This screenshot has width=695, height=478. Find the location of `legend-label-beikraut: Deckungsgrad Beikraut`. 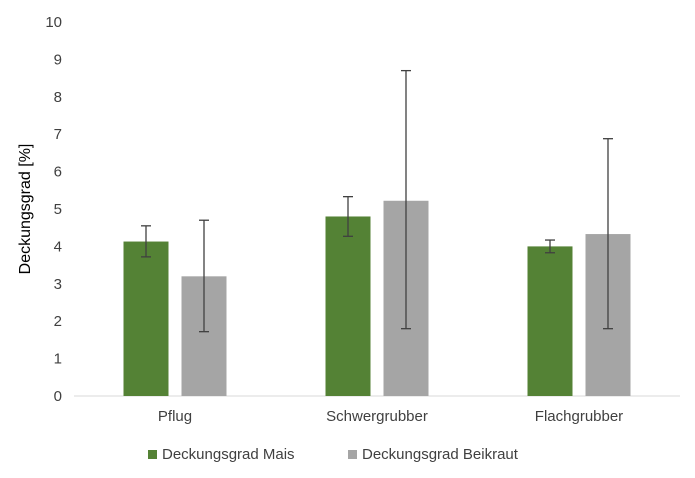

legend-label-beikraut: Deckungsgrad Beikraut is located at coordinates (440, 454).